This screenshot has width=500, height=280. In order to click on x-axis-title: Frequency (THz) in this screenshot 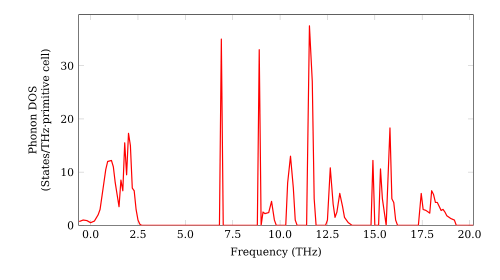, I will do `click(275, 252)`.